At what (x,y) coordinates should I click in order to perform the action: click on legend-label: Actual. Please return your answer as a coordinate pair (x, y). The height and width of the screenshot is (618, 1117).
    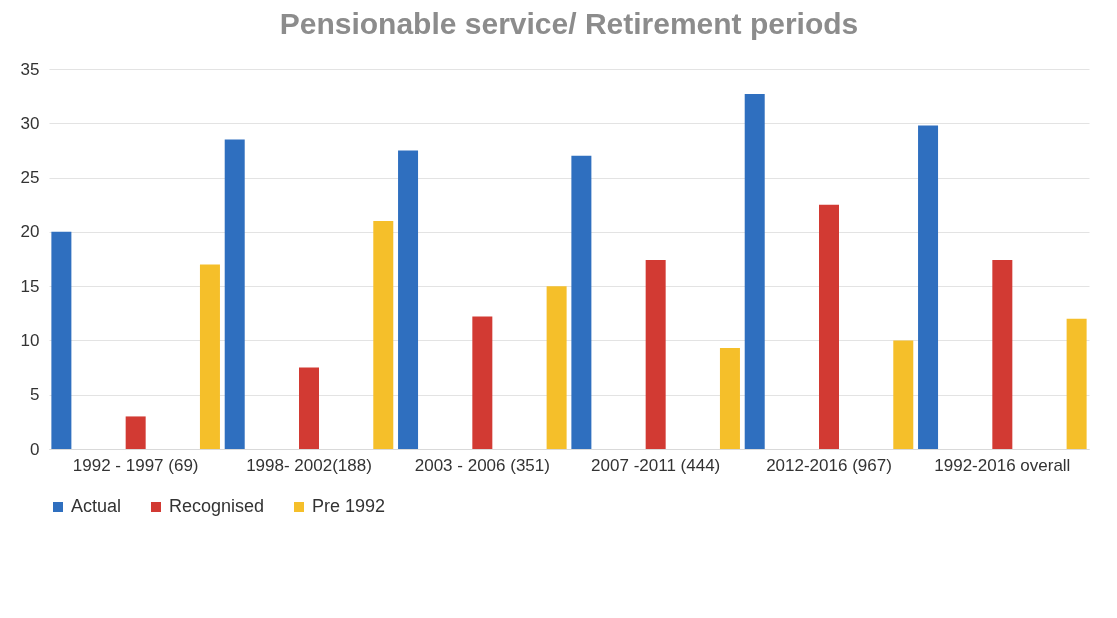
    Looking at the image, I should click on (96, 506).